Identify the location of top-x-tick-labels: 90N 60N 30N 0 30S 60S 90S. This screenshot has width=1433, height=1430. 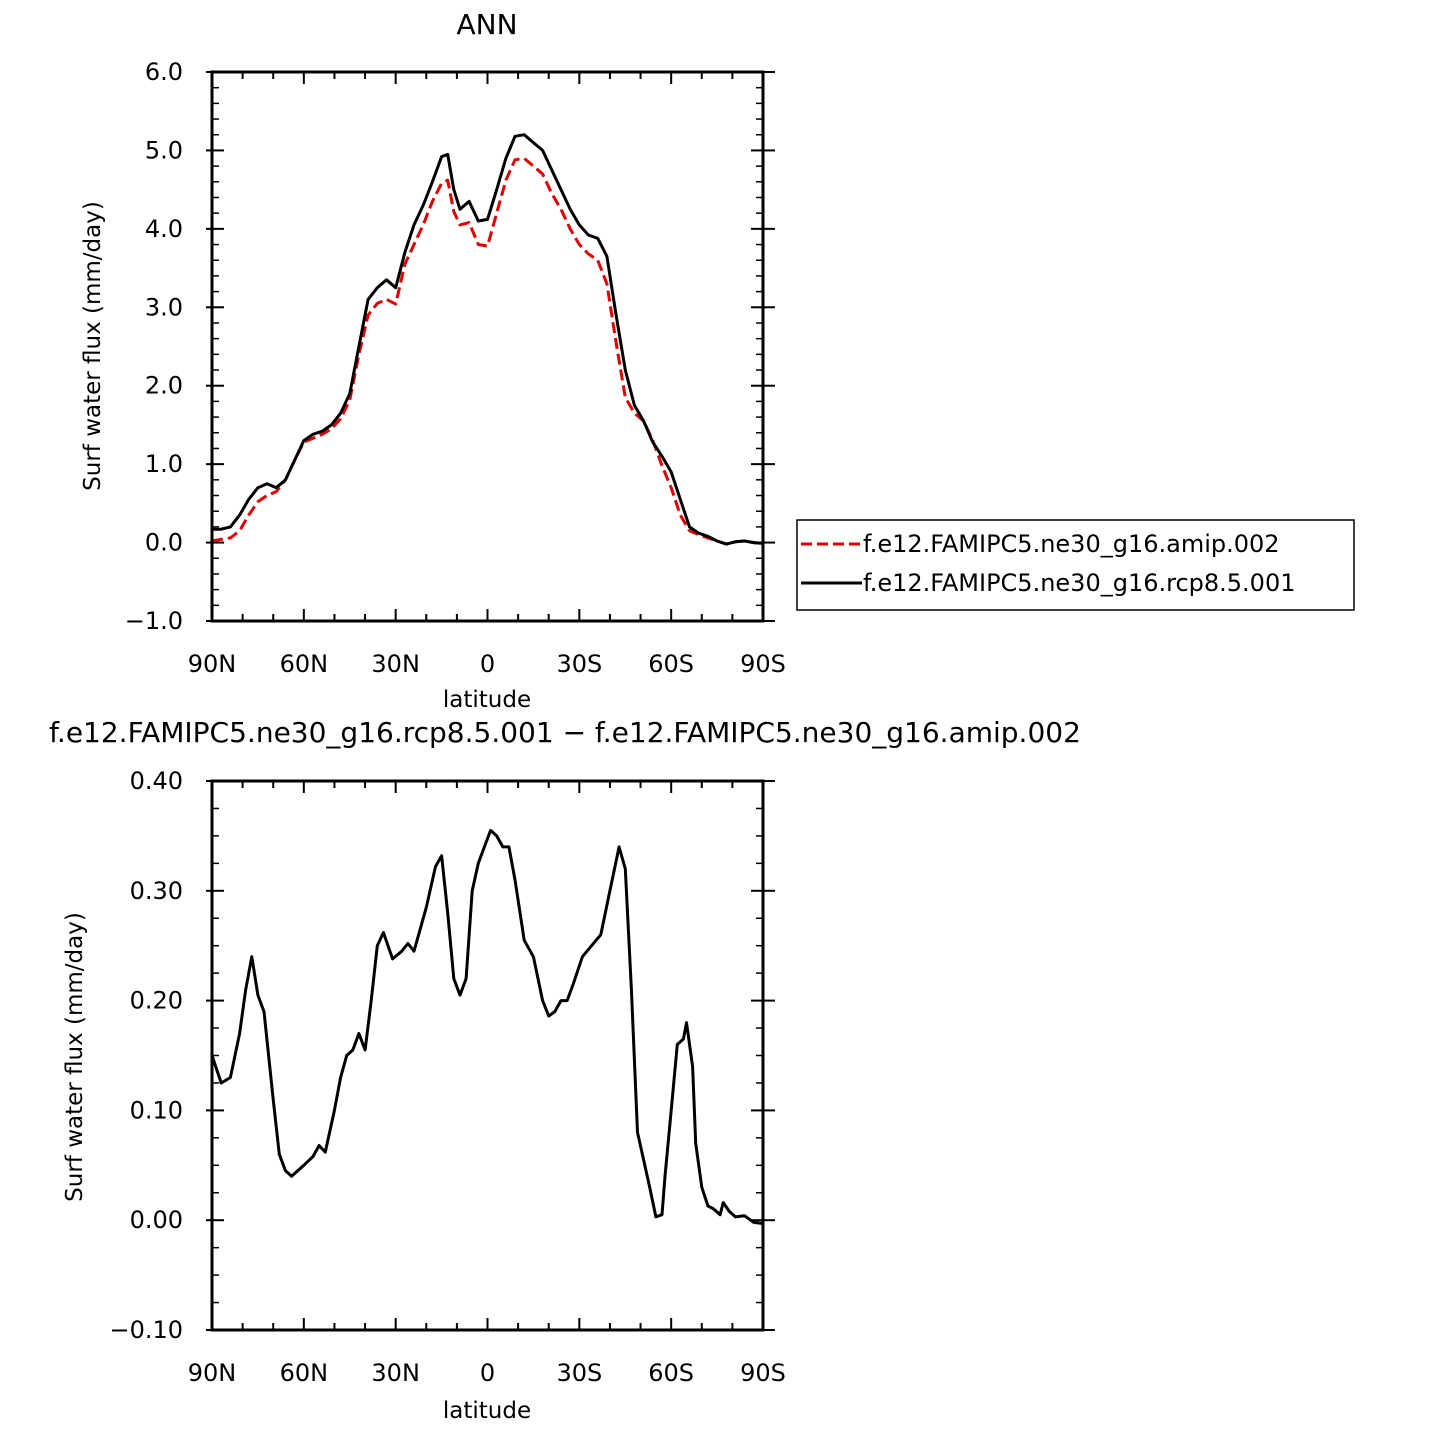
(487, 664).